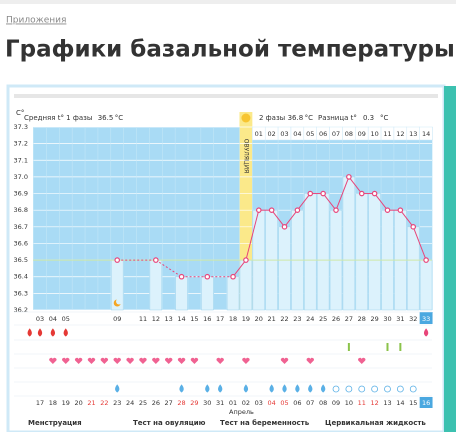 This screenshot has width=456, height=436. What do you see at coordinates (374, 319) in the screenshot?
I see `x-tick-label: 29` at bounding box center [374, 319].